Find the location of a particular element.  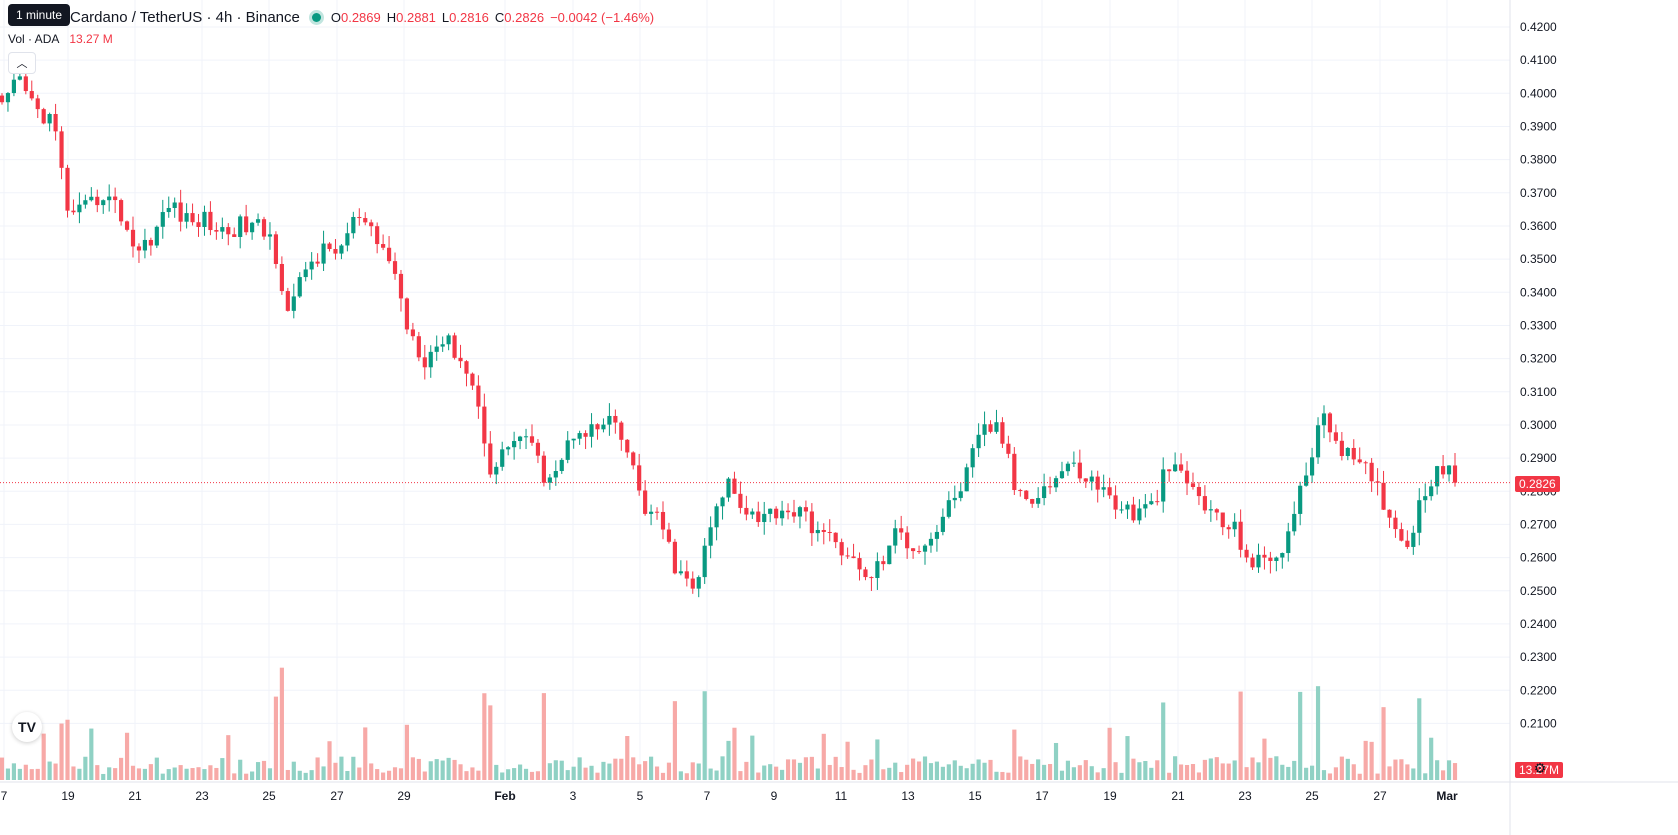

x-tick-label: 5 is located at coordinates (640, 796).